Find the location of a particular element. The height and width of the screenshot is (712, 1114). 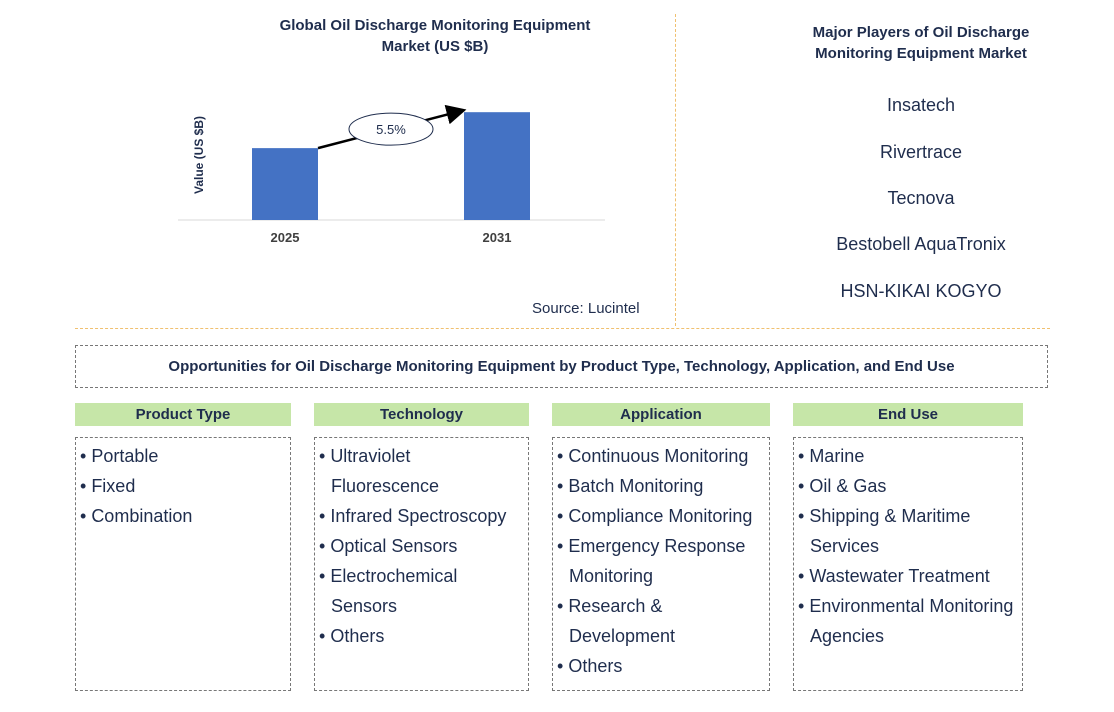

horizontal-divider is located at coordinates (562, 328).